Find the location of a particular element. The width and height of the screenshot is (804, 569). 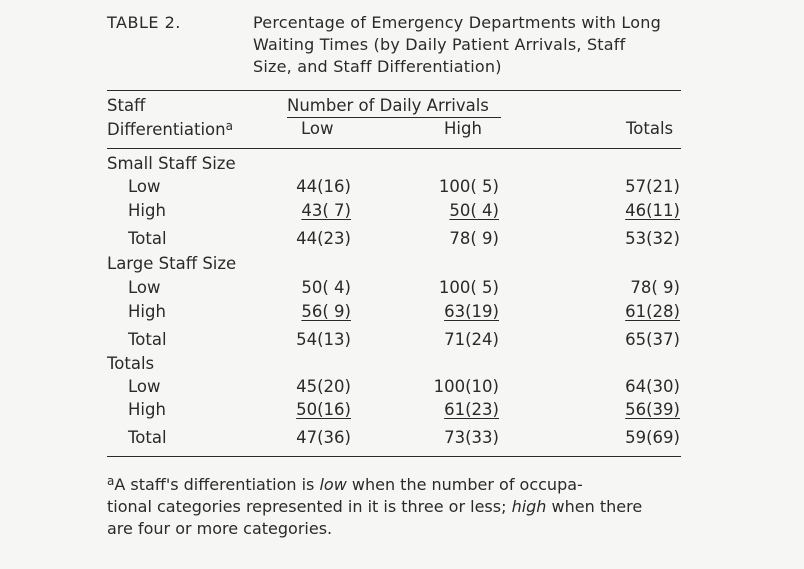

cell-high: 73(33) is located at coordinates (471, 437).